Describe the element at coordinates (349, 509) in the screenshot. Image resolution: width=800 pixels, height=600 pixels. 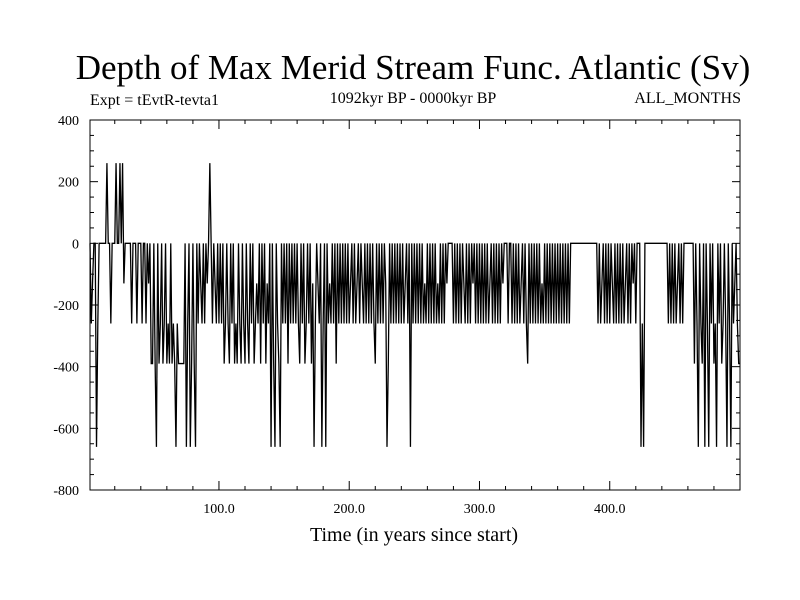
I see `x-tick-label: 200.0` at that location.